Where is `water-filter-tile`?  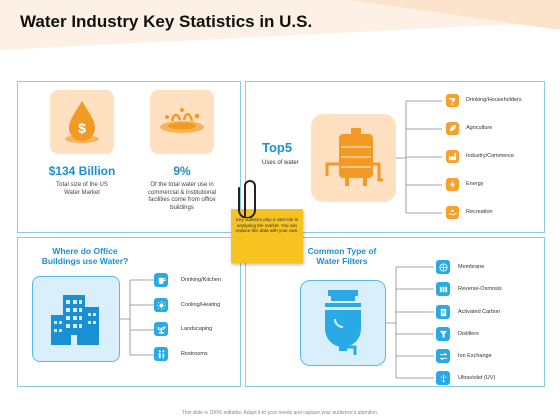
water-filter-tile is located at coordinates (343, 323).